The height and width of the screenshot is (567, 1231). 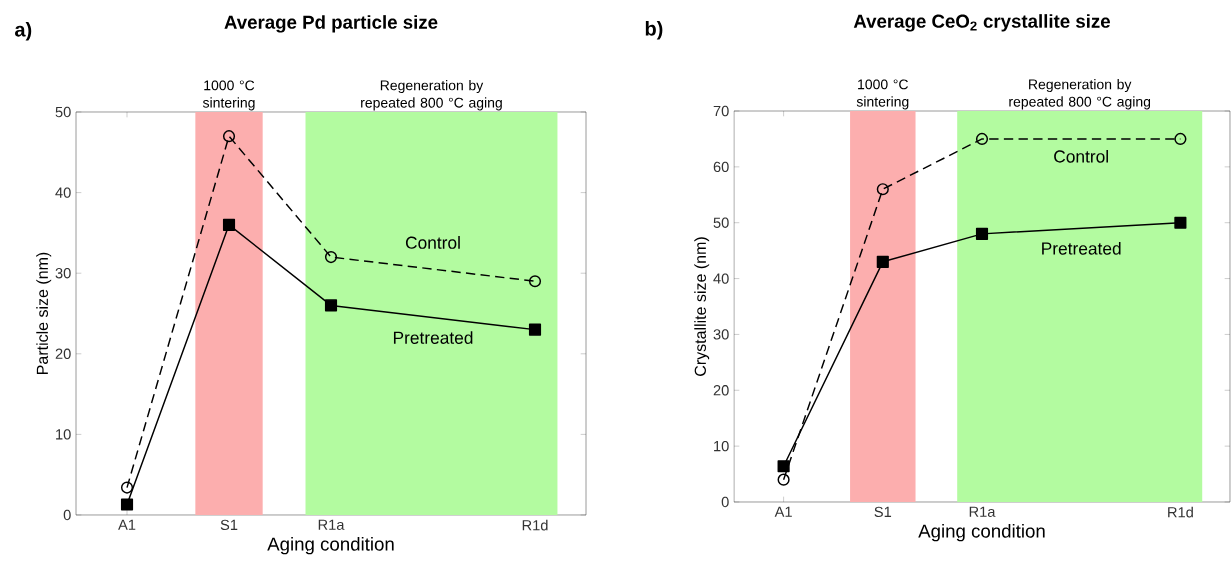 I want to click on y-axis-title: Particle size (nm), so click(x=44, y=313).